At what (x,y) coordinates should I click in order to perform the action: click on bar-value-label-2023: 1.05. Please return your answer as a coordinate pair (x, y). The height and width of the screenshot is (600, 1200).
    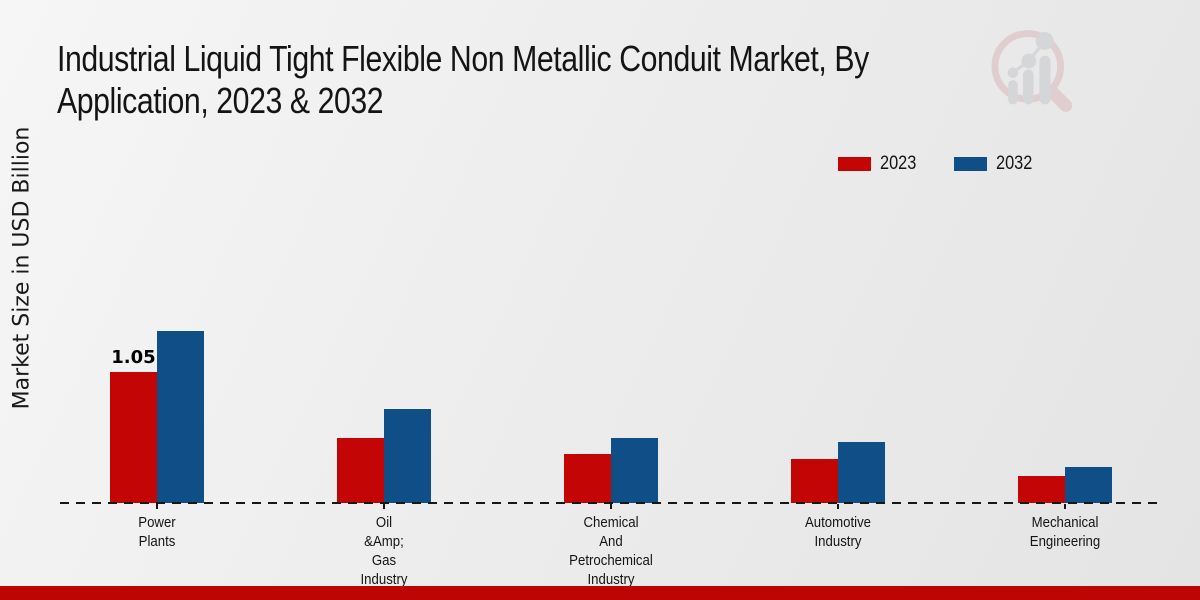
    Looking at the image, I should click on (133, 357).